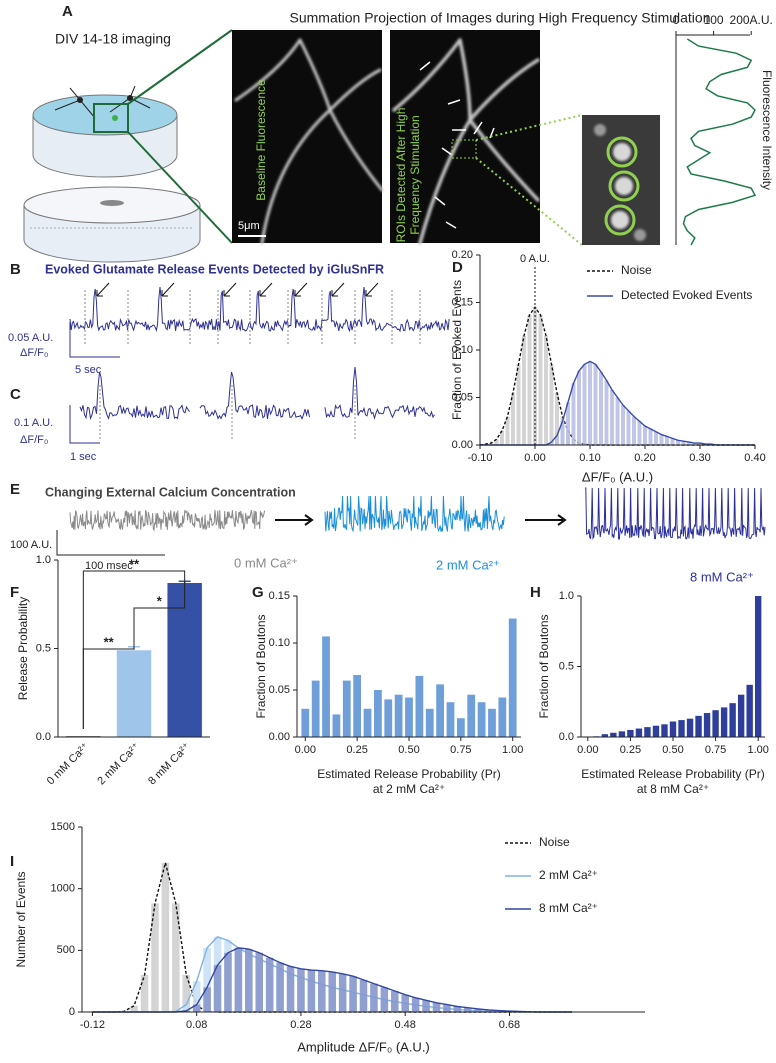 This screenshot has height=1063, width=776. Describe the element at coordinates (566, 596) in the screenshot. I see `y-tick-label: 1.0` at that location.